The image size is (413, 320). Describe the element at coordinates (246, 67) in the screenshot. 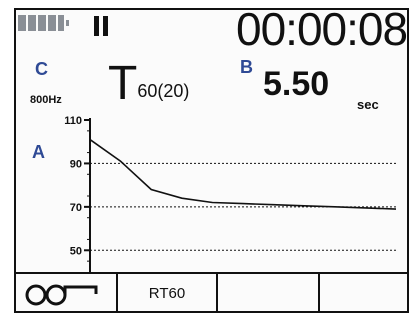

I see `marker-b: B` at that location.